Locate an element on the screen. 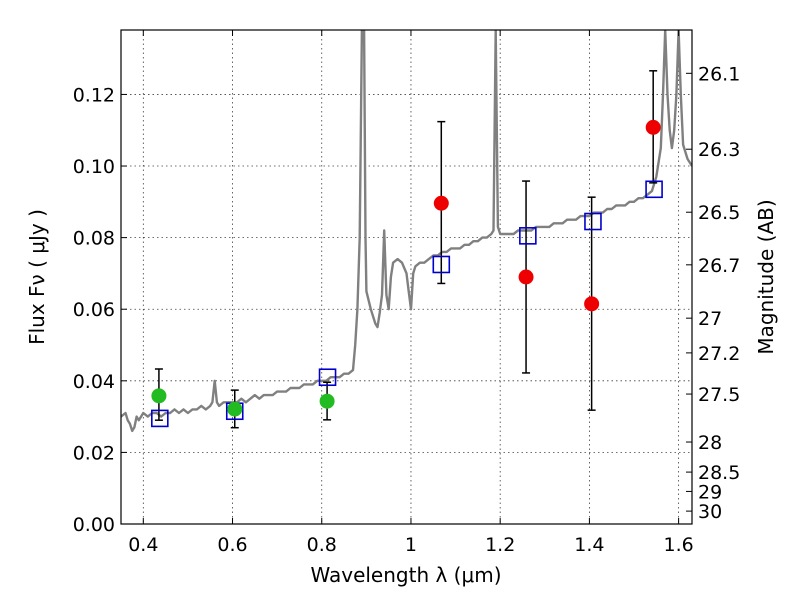  x-tick-label: 1.4 is located at coordinates (589, 545).